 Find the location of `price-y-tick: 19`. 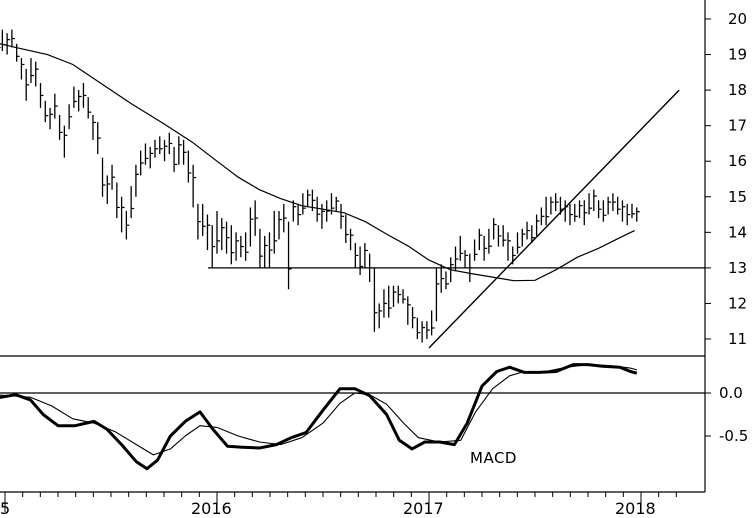

price-y-tick: 19 is located at coordinates (726, 55).